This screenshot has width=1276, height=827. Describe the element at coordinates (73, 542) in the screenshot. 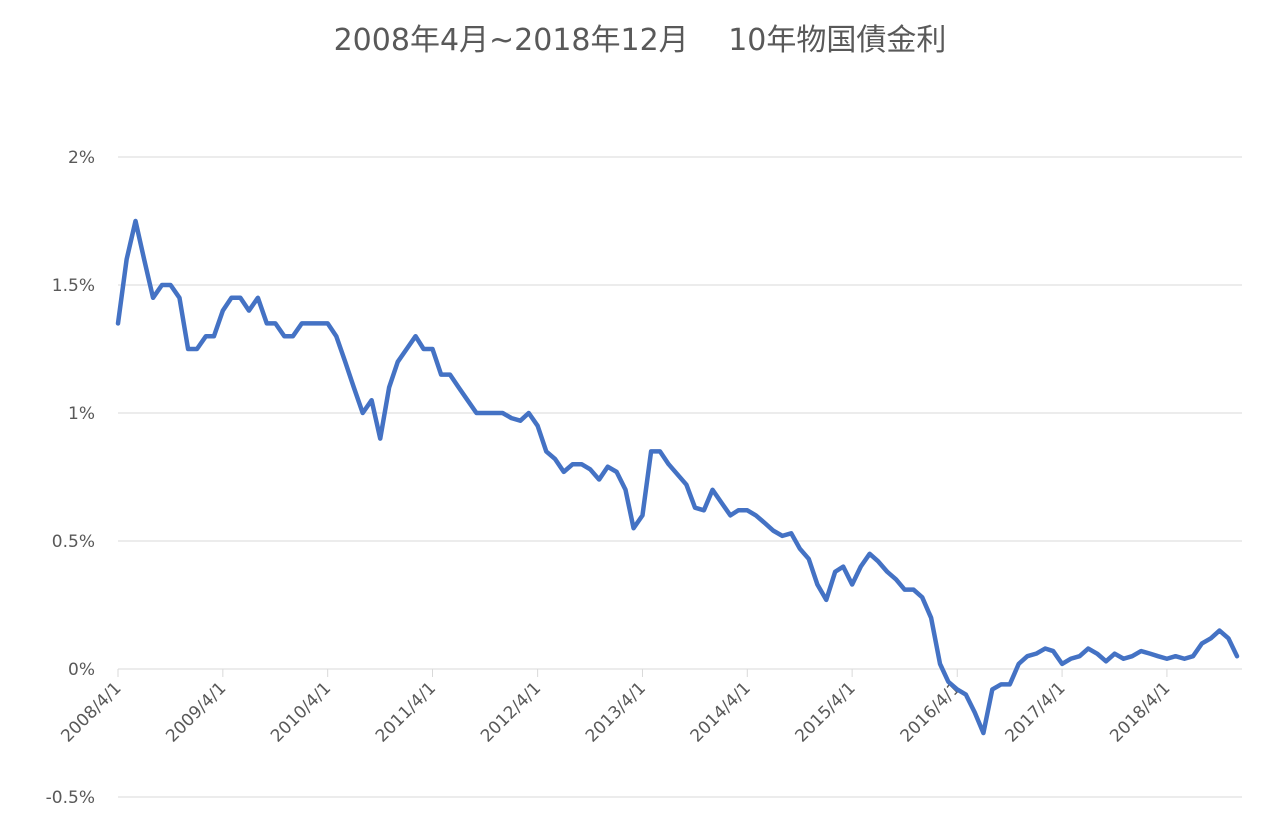

I see `y-tick-label: 0.5%` at that location.